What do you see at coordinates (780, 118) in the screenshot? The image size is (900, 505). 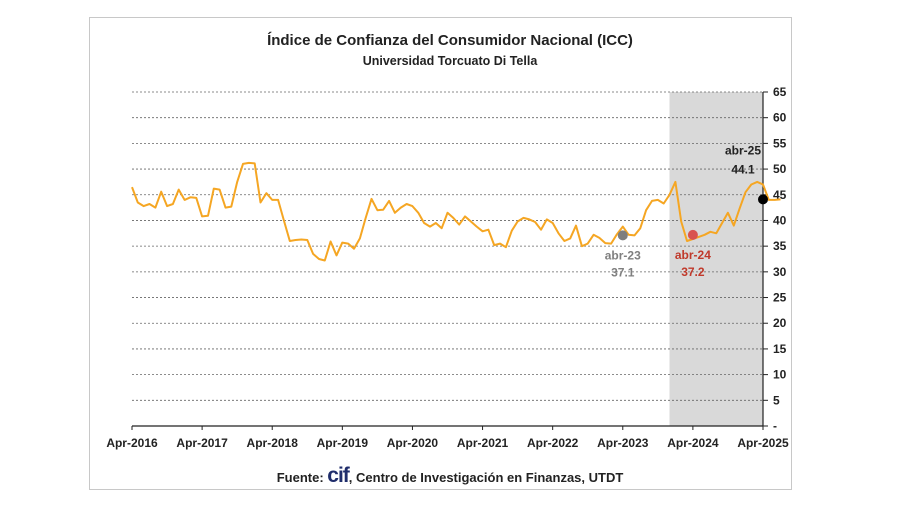 I see `y-tick-label: 60` at bounding box center [780, 118].